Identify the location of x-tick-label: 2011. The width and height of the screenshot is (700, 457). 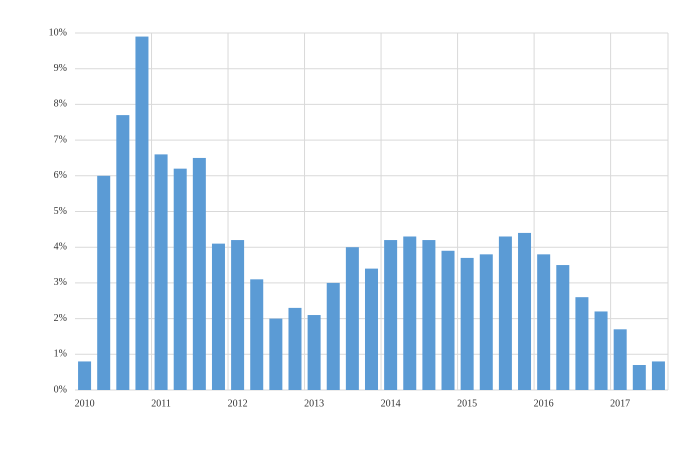
(161, 403).